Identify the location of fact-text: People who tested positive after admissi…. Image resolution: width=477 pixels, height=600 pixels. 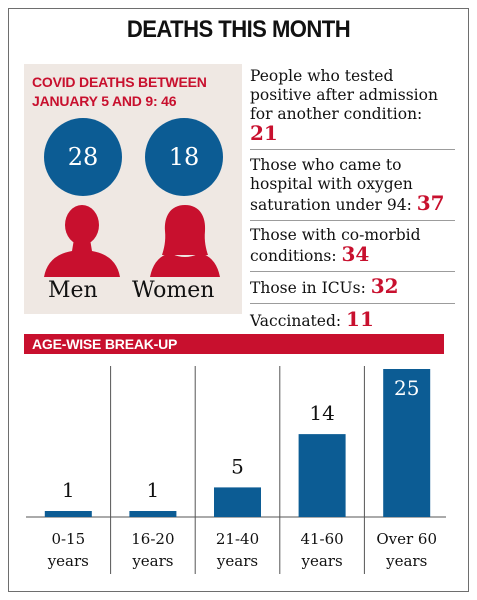
(344, 95).